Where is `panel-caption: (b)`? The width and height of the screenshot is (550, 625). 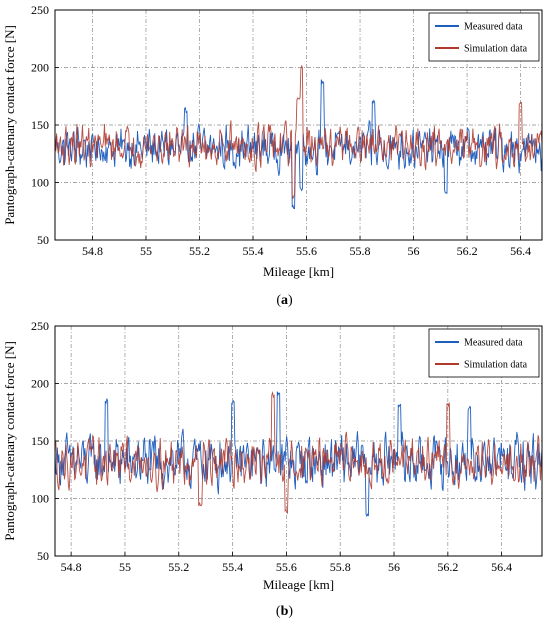 panel-caption: (b) is located at coordinates (284, 611).